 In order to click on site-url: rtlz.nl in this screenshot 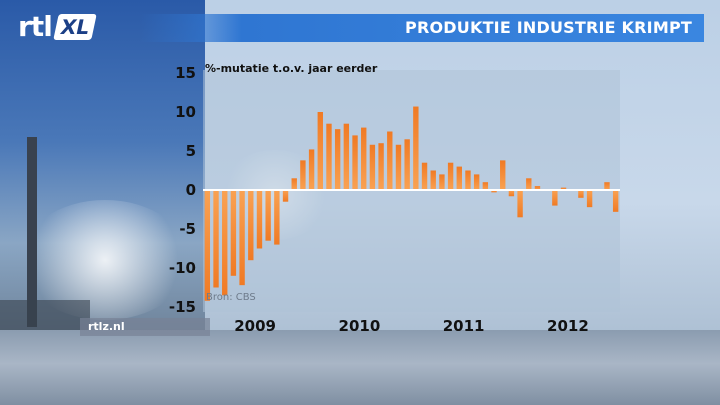, I will do `click(106, 326)`.